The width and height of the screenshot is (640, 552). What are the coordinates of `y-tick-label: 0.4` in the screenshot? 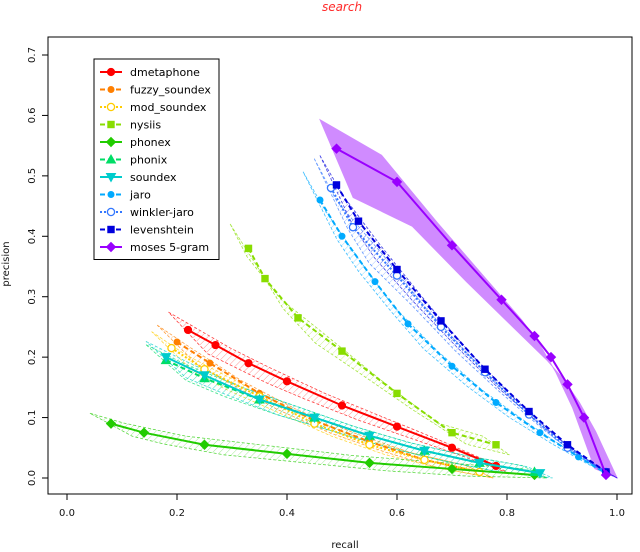 It's located at (32, 236).